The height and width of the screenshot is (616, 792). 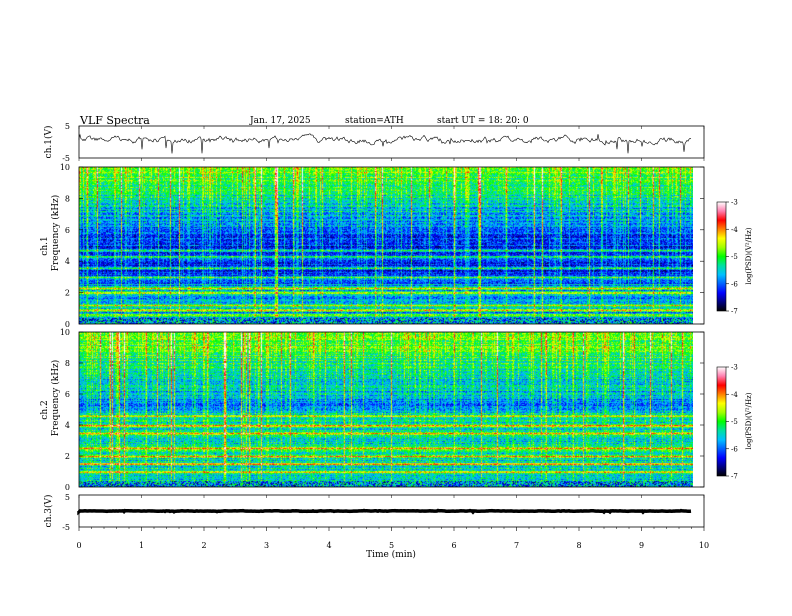 I want to click on ch1-colorbar-ticks: -3 -4 -5 -6 -7, so click(x=732, y=257).